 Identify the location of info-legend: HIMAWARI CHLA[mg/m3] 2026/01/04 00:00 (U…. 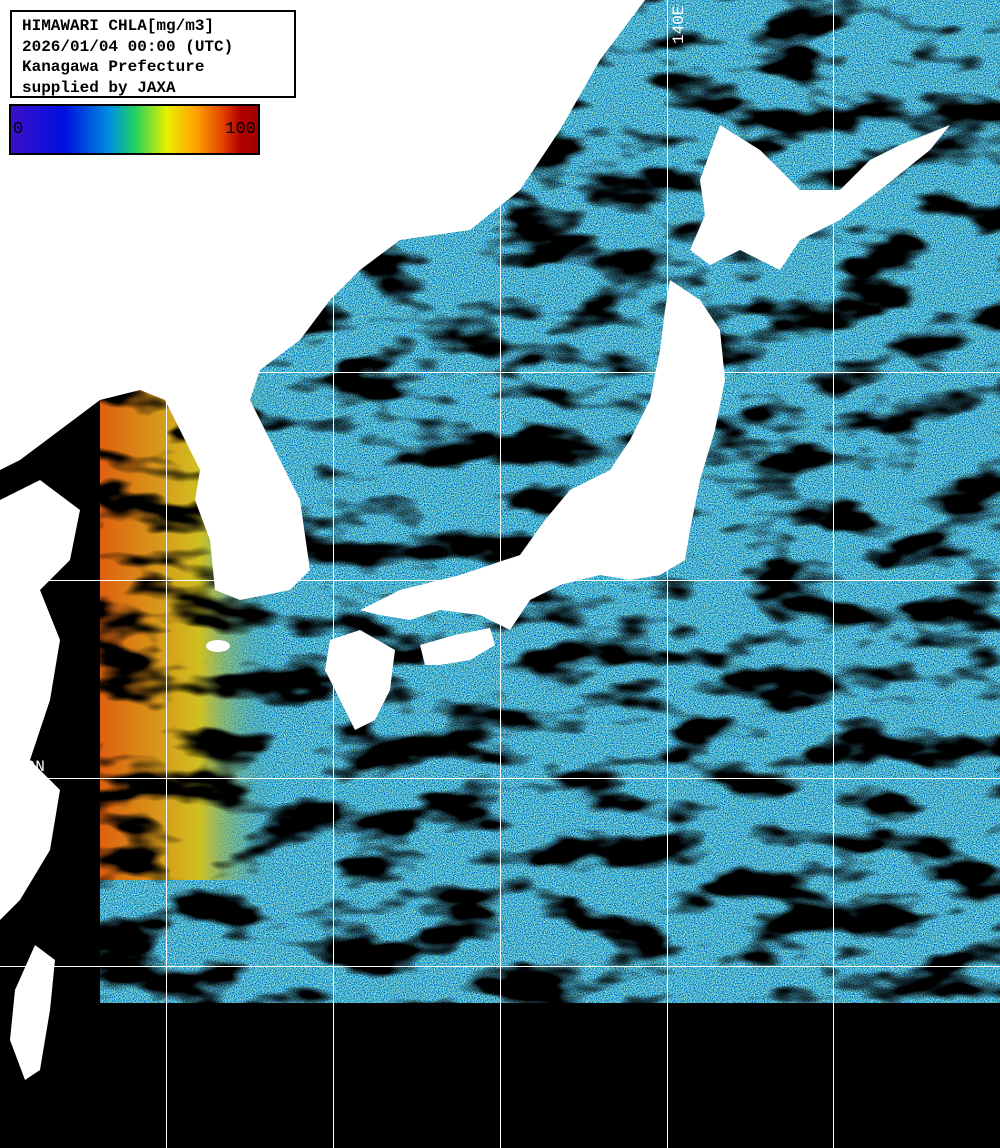
(153, 54).